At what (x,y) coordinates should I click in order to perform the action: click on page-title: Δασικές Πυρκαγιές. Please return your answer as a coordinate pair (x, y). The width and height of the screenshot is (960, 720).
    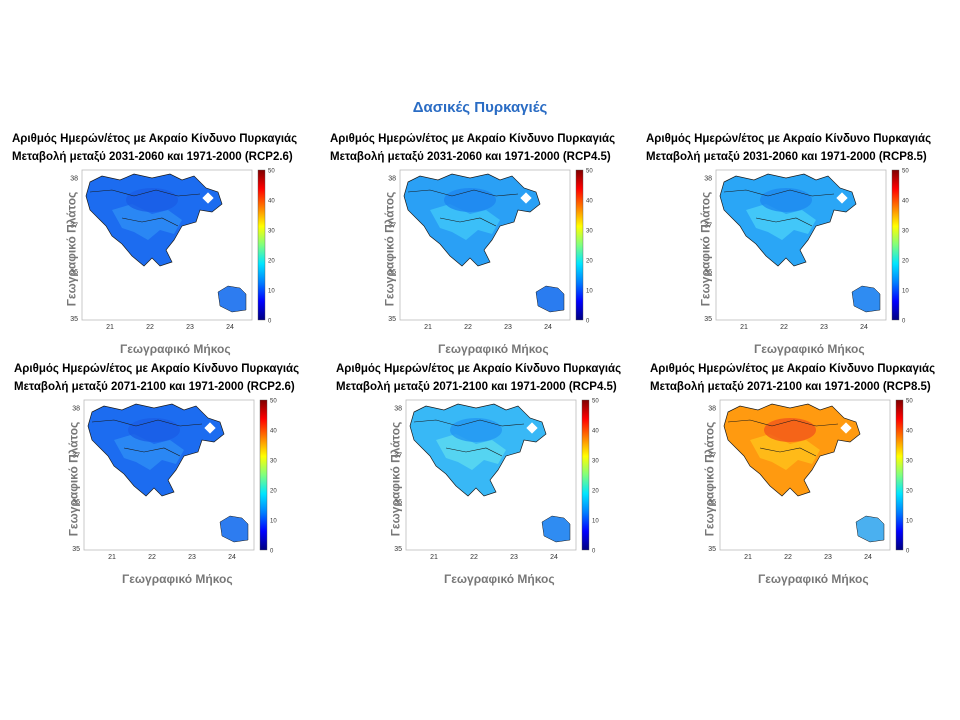
    Looking at the image, I should click on (480, 107).